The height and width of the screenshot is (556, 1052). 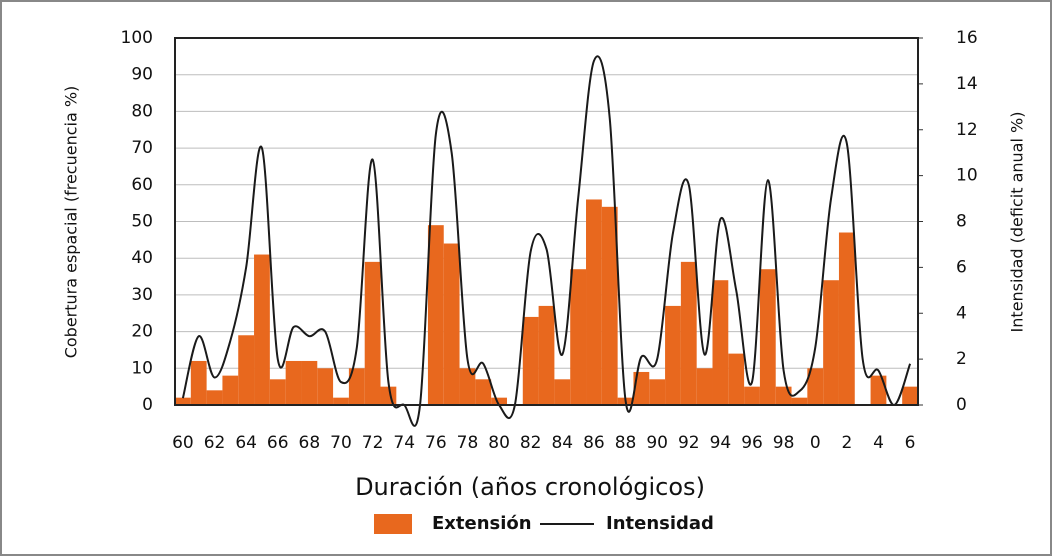 I want to click on y2-tick-label: 6, so click(x=961, y=267).